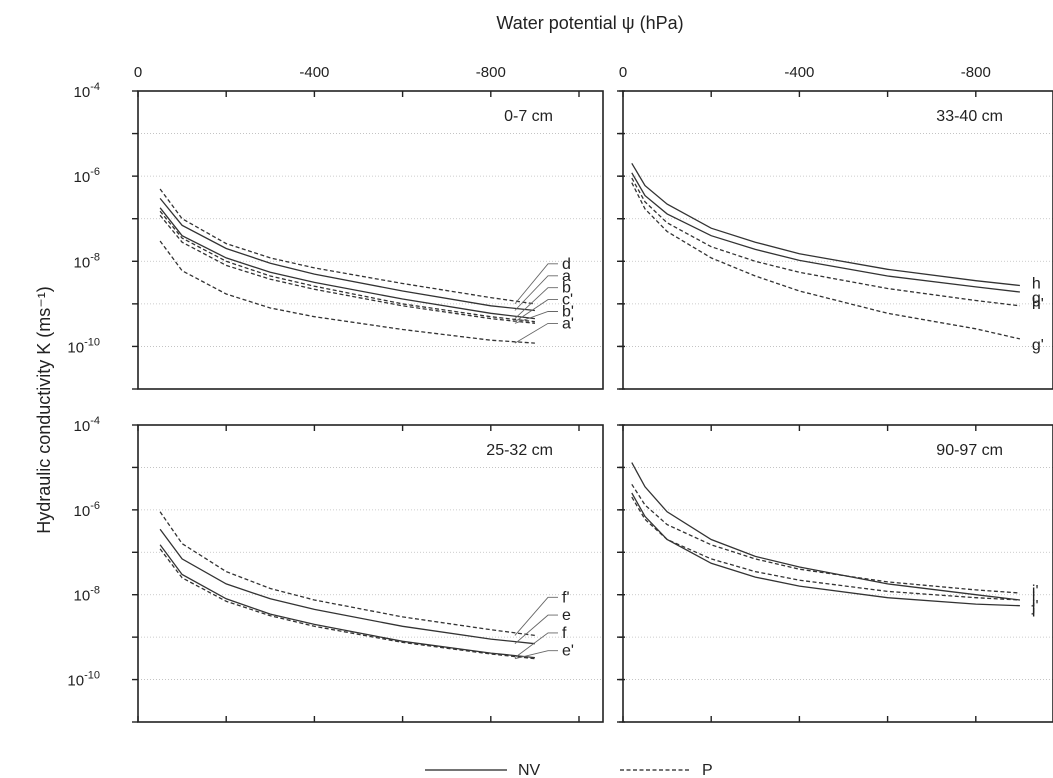 This screenshot has height=778, width=1053. I want to click on series-line-g, so click(825, 232).